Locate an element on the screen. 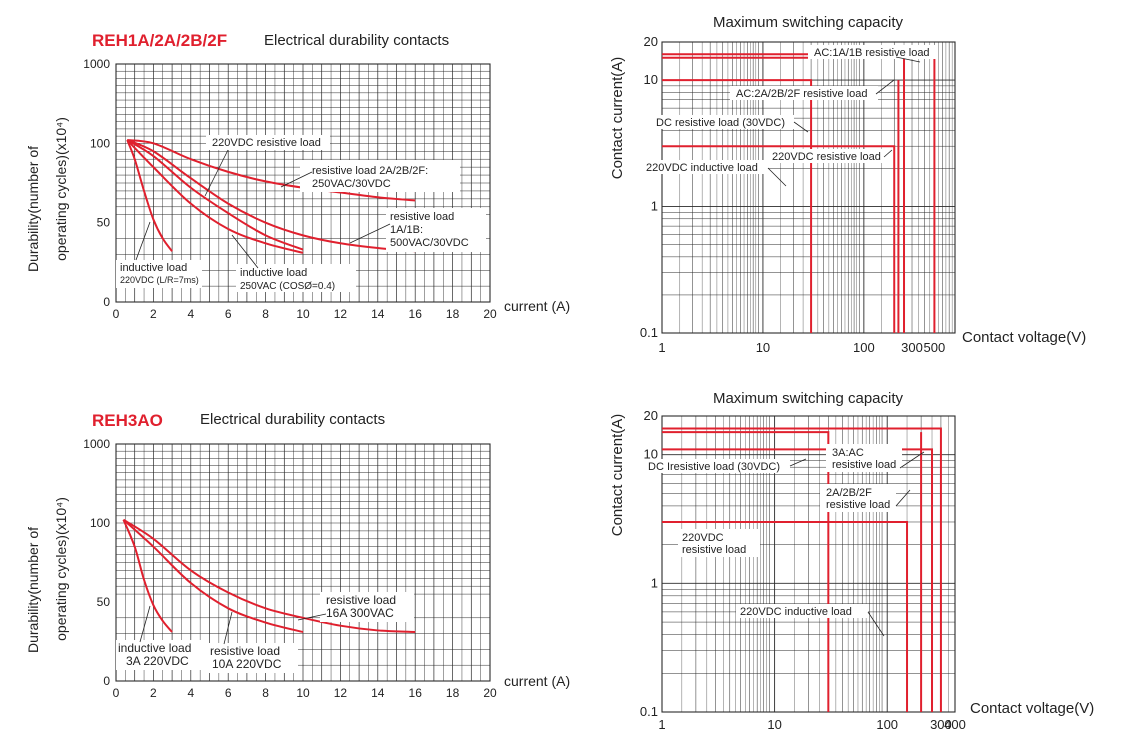 Image resolution: width=1124 pixels, height=746 pixels. chart4-series is located at coordinates (802, 569).